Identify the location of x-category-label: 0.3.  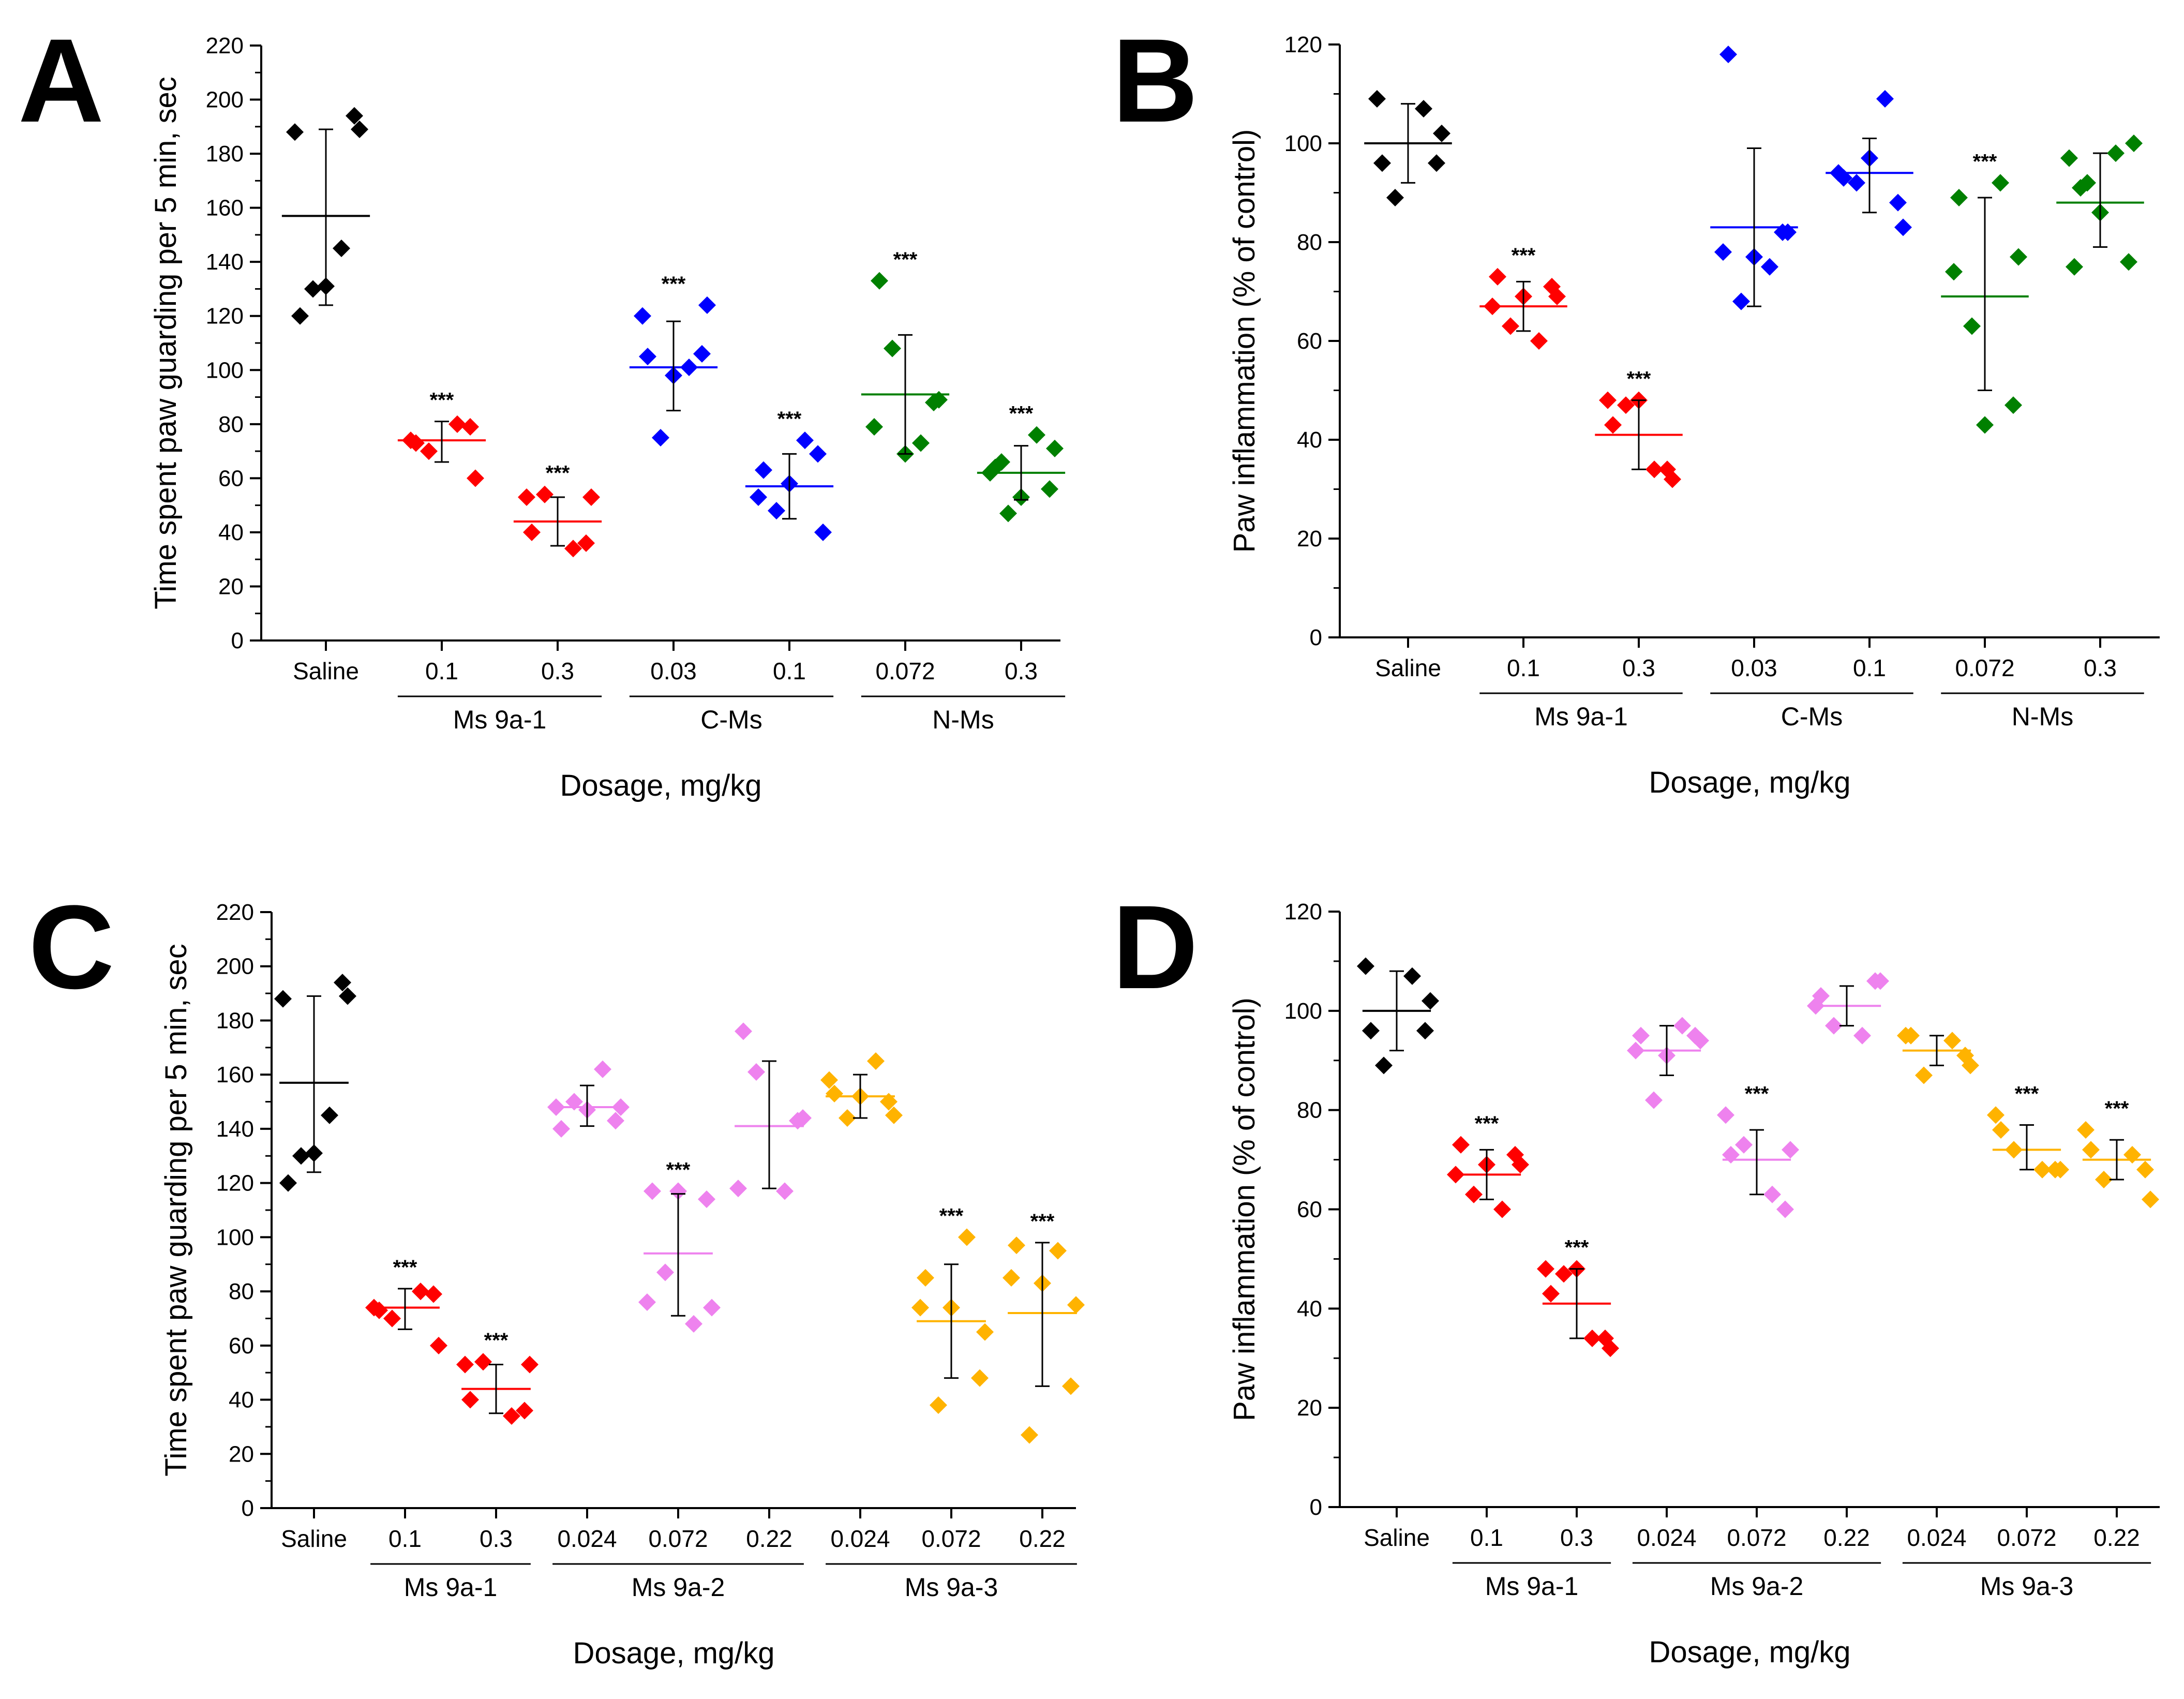
(1638, 667).